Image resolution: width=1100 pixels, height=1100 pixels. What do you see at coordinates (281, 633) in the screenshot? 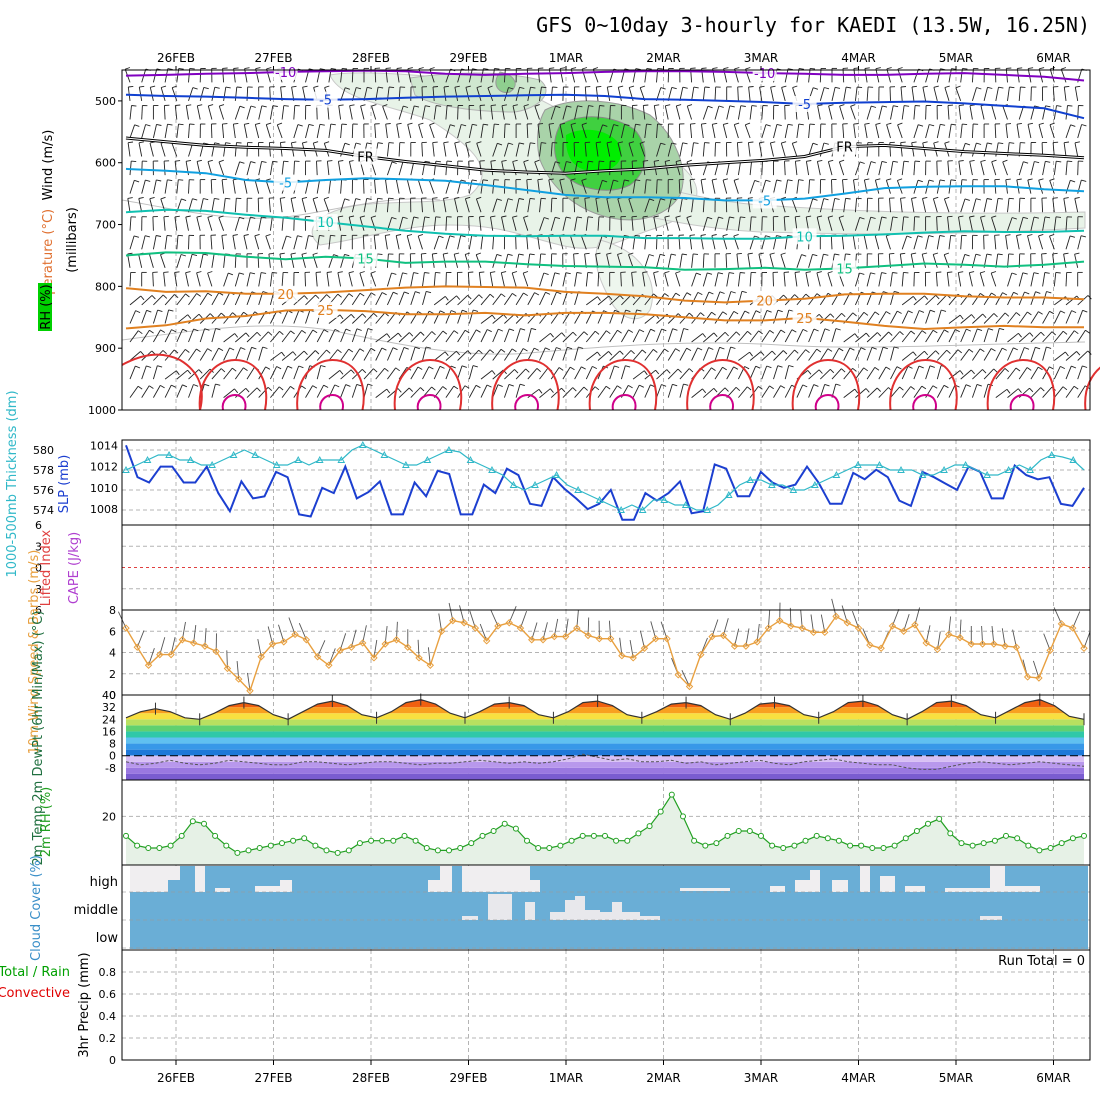
I see `wind10-barb` at bounding box center [281, 633].